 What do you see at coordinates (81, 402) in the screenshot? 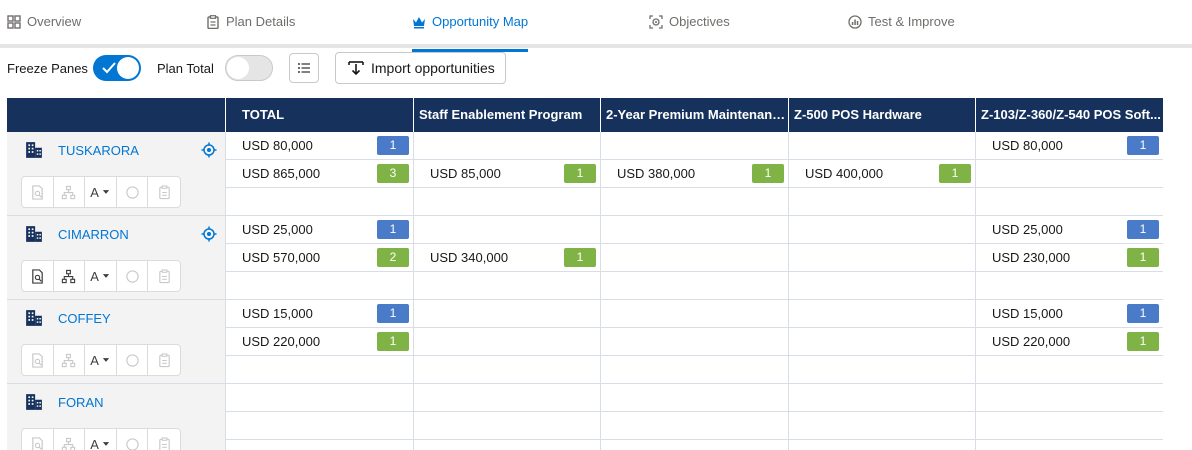
I see `account-name-link: FORAN` at bounding box center [81, 402].